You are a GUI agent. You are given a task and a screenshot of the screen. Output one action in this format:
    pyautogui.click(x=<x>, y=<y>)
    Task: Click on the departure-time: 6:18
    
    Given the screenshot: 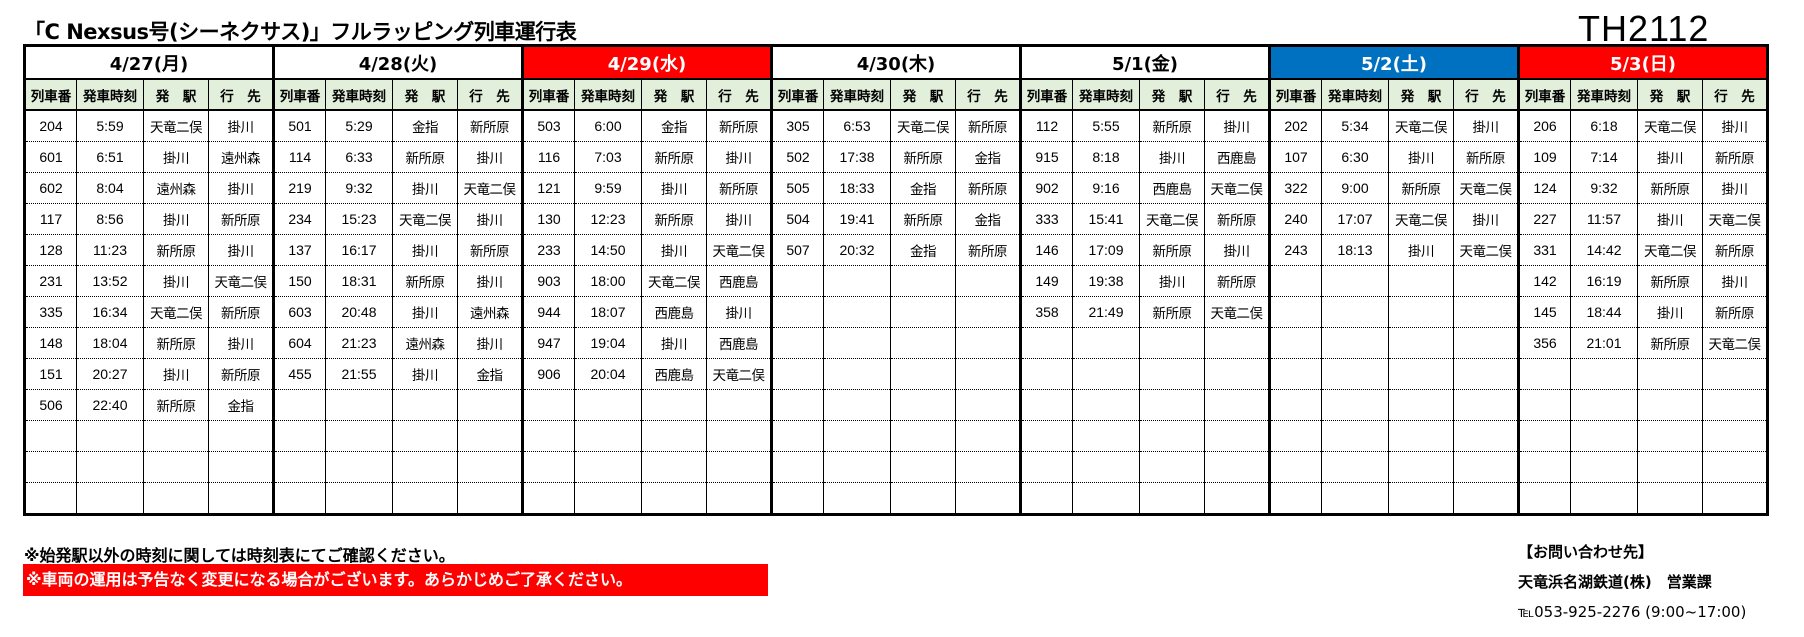 What is the action you would take?
    pyautogui.click(x=1604, y=126)
    